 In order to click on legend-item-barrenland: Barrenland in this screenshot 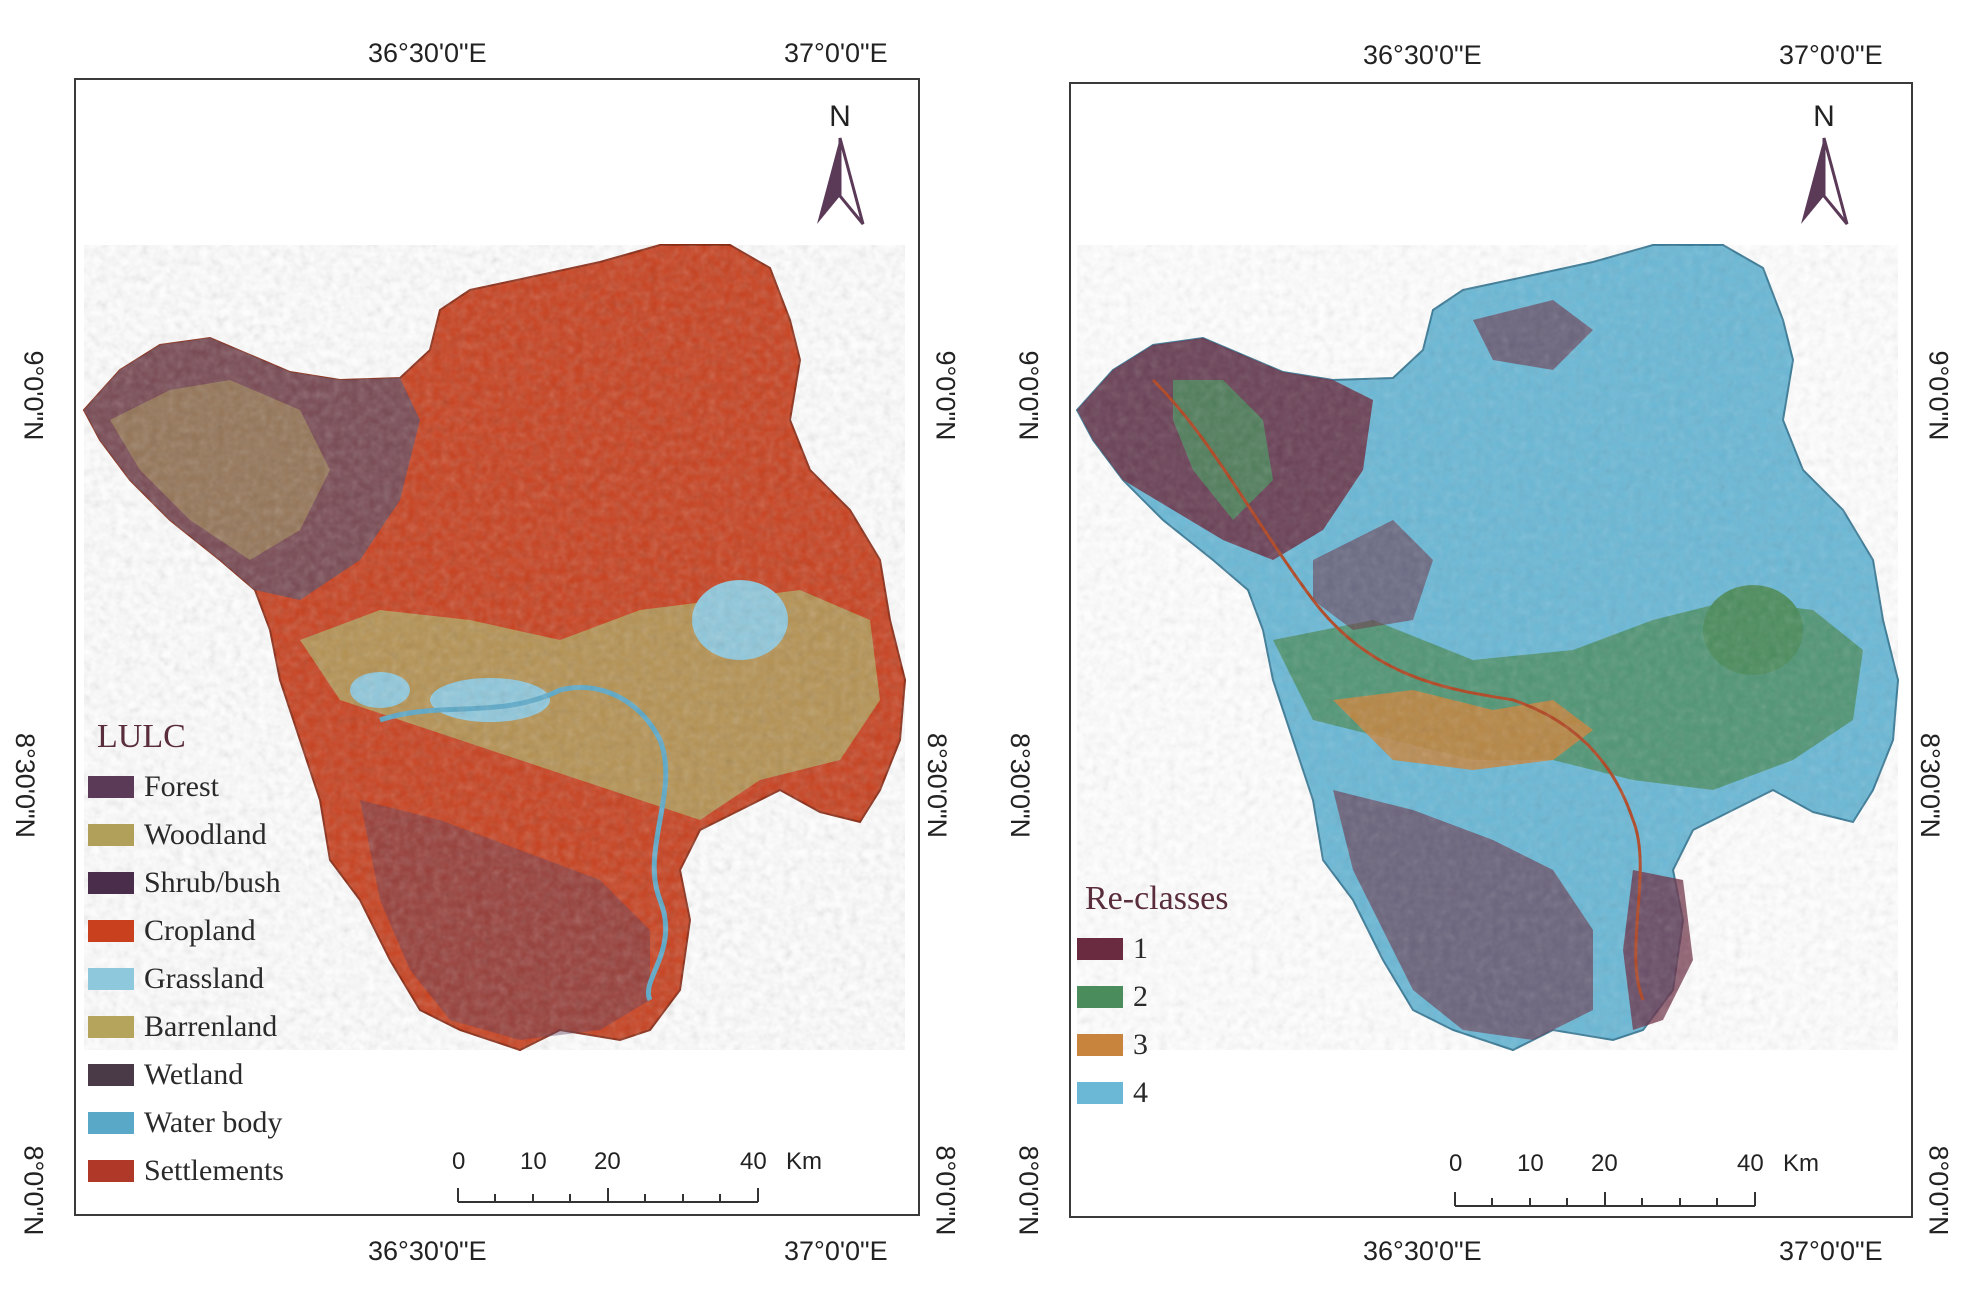, I will do `click(182, 1027)`.